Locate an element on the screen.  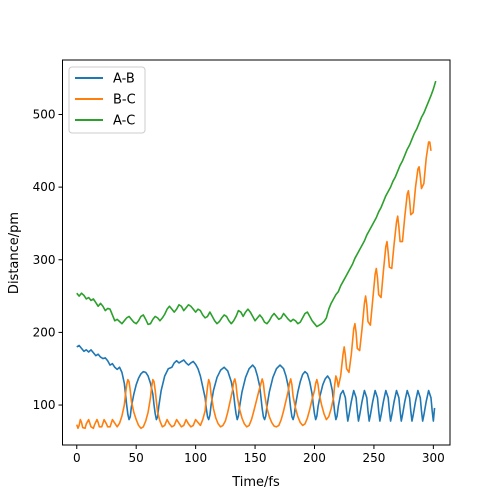
y-tick-label: 400 is located at coordinates (44, 187).